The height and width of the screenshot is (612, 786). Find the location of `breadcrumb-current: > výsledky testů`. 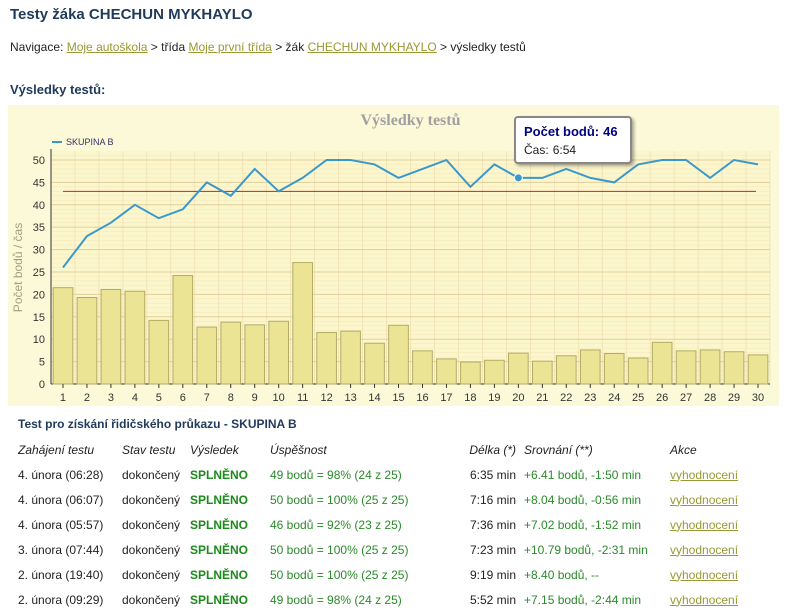

breadcrumb-current: > výsledky testů is located at coordinates (483, 47).